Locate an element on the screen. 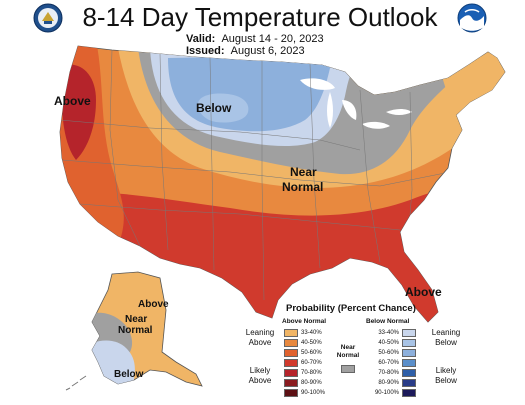 This screenshot has width=525, height=405. noaa-logo-icon is located at coordinates (472, 18).